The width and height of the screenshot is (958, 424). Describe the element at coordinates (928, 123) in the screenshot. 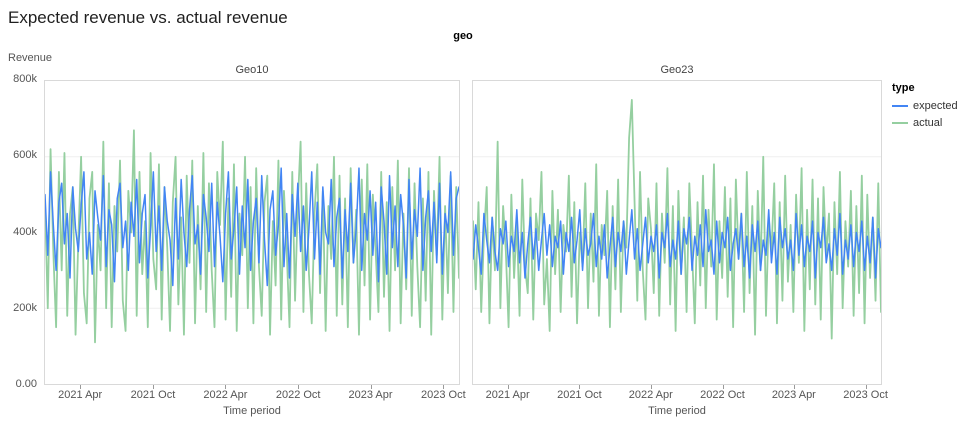

I see `legend-label-actual: actual` at that location.